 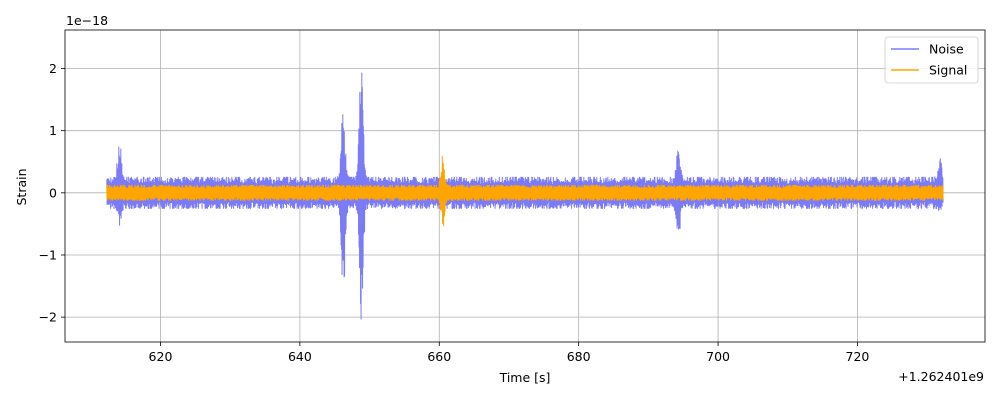 What do you see at coordinates (941, 376) in the screenshot?
I see `x-offset-label: +1.262401e9` at bounding box center [941, 376].